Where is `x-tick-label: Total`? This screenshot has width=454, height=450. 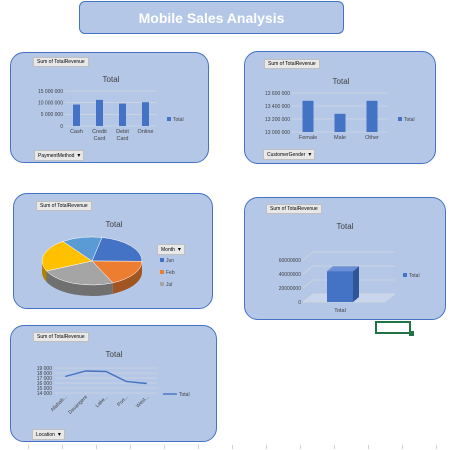 x-tick-label: Total is located at coordinates (340, 311).